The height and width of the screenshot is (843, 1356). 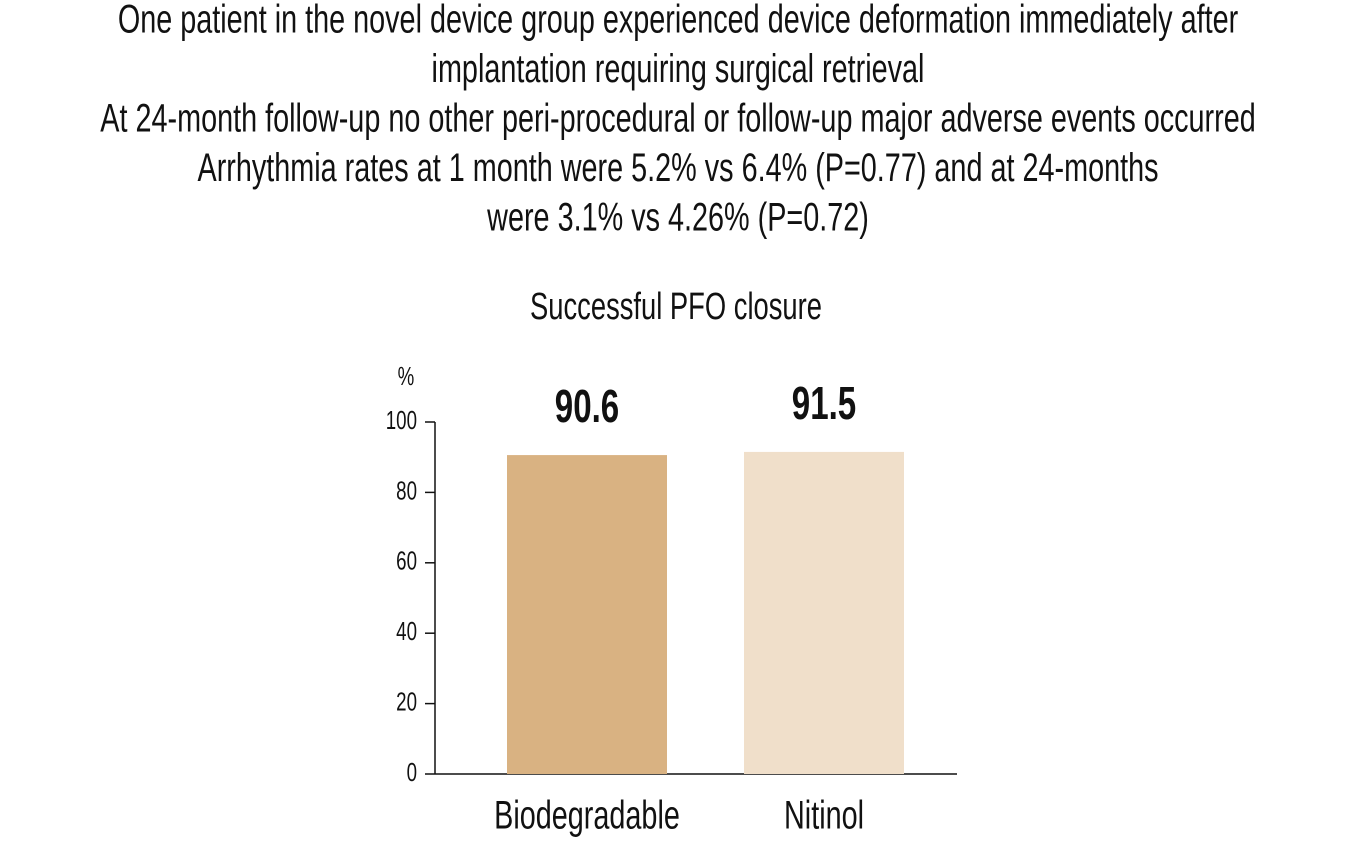 I want to click on y-tick-label: 100, so click(x=401, y=420).